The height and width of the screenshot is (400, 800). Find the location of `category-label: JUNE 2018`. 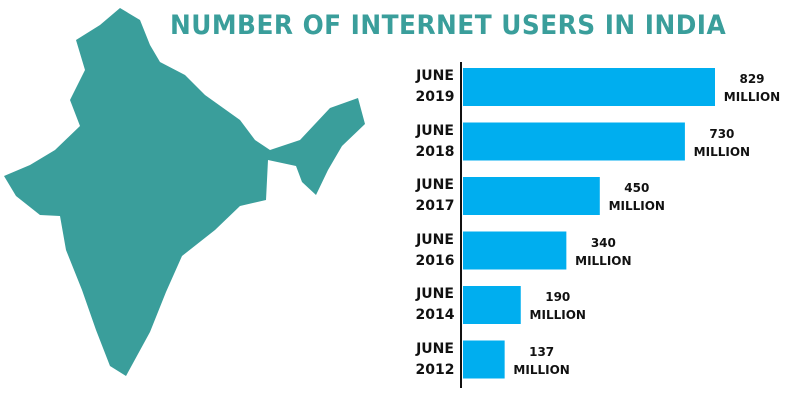

category-label: JUNE 2018 is located at coordinates (435, 141).